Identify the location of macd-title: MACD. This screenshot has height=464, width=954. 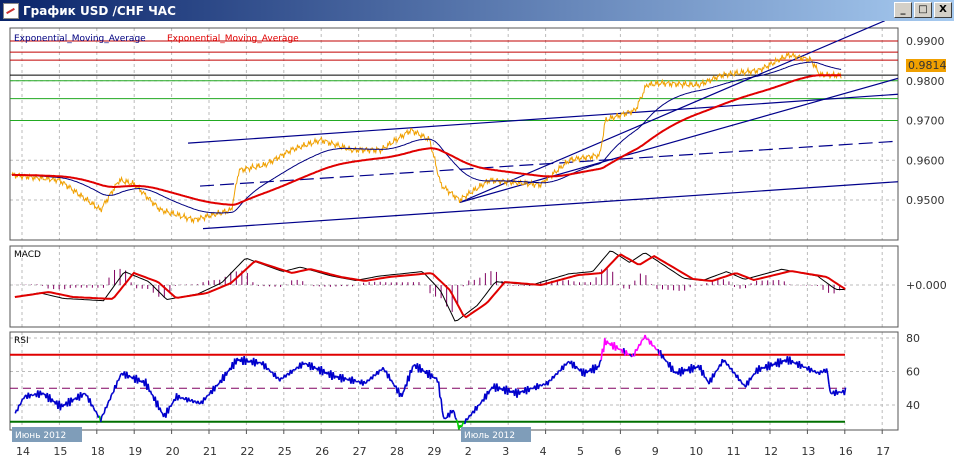
(27, 255).